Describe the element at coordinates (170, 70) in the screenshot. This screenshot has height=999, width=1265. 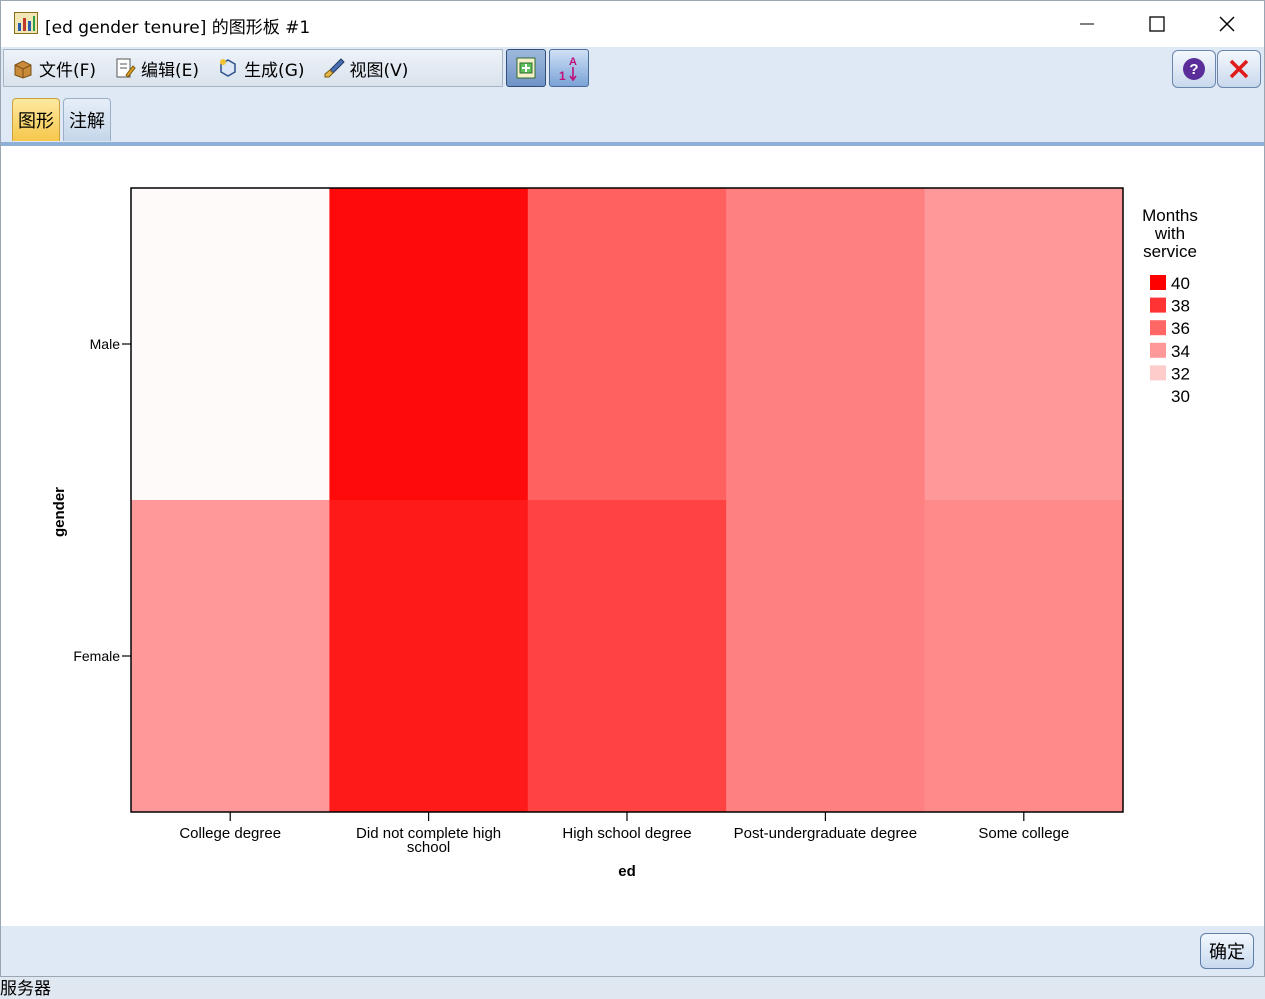
I see `menu-edit-label: 编辑(E)` at that location.